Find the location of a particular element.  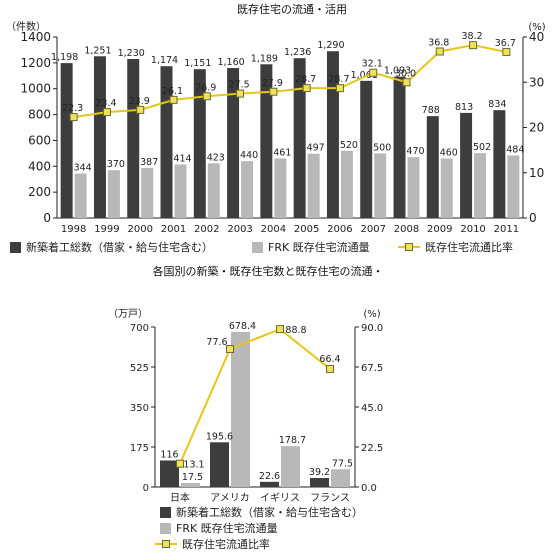

data-label-frk: 414 is located at coordinates (182, 158).